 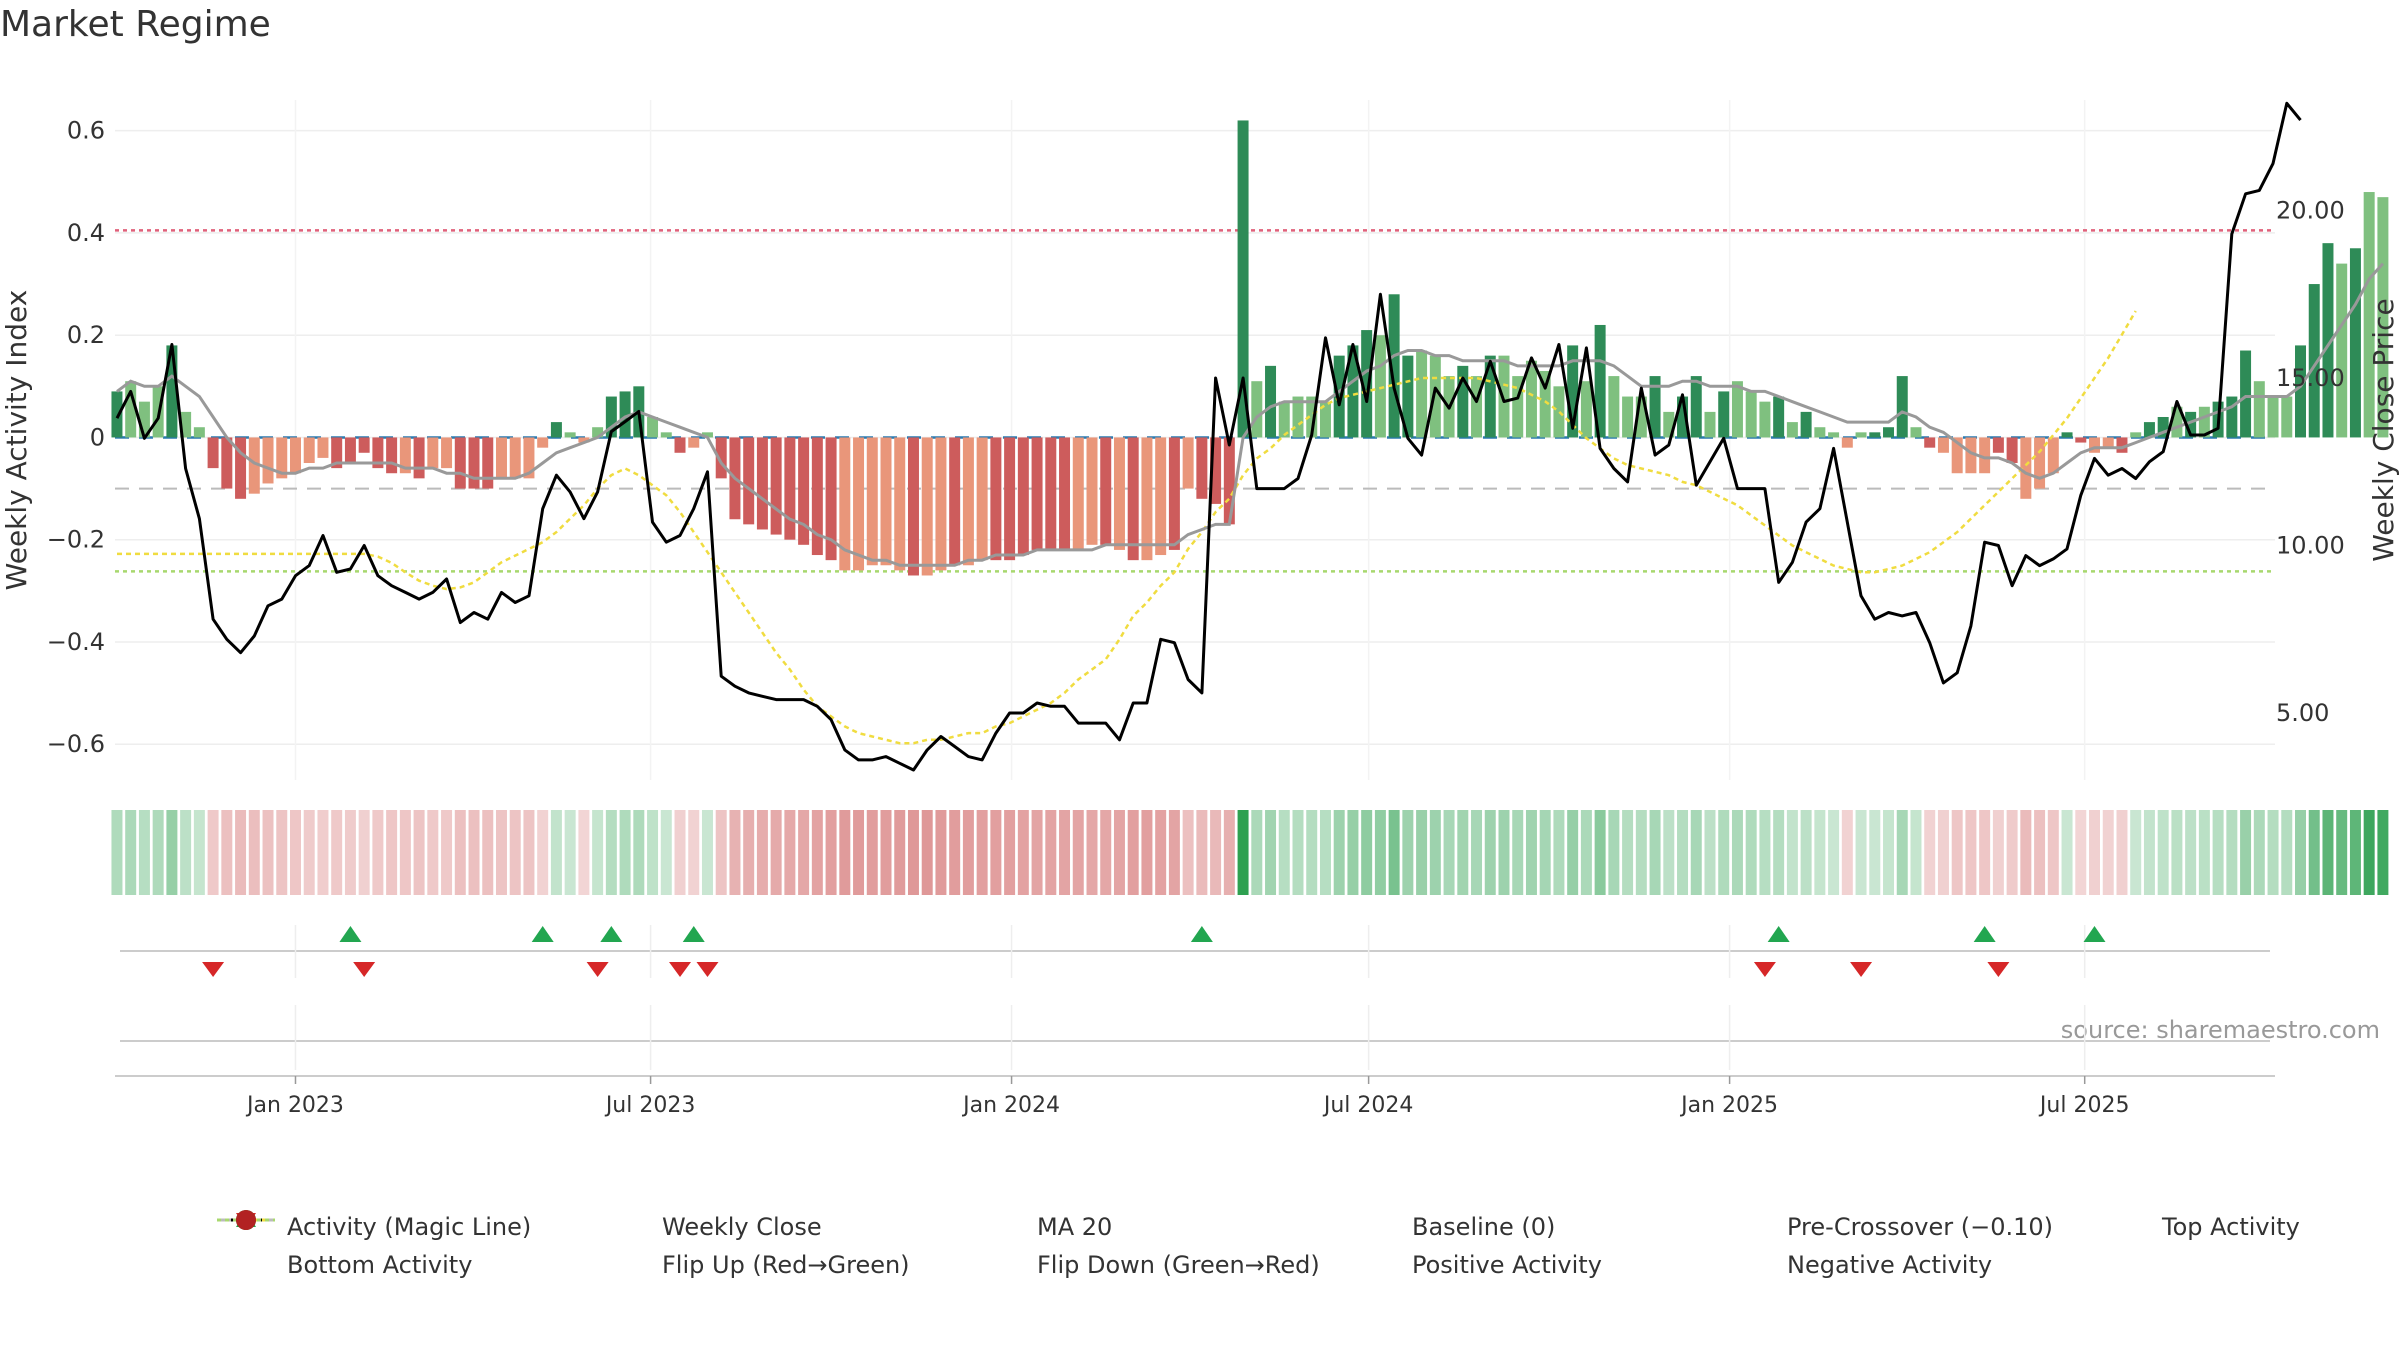 What do you see at coordinates (1178, 1265) in the screenshot?
I see `legend-label: Flip Down (Green→Red)` at bounding box center [1178, 1265].